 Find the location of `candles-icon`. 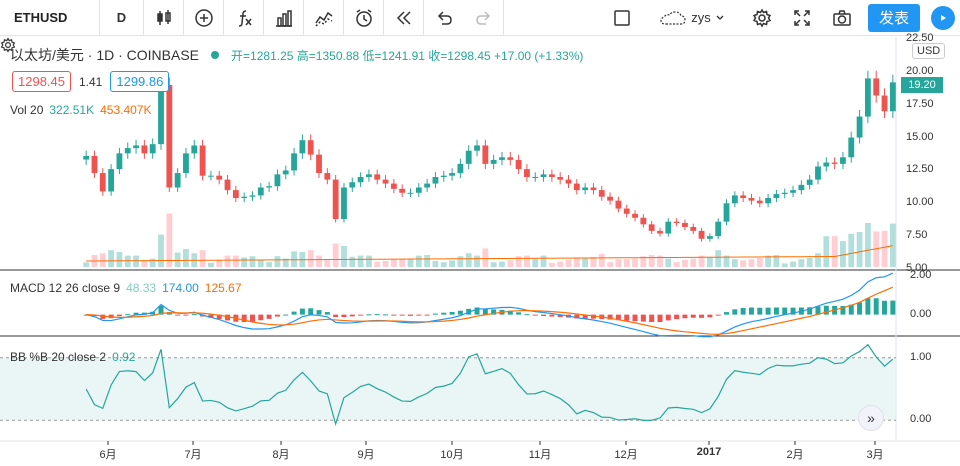

candles-icon is located at coordinates (164, 18).